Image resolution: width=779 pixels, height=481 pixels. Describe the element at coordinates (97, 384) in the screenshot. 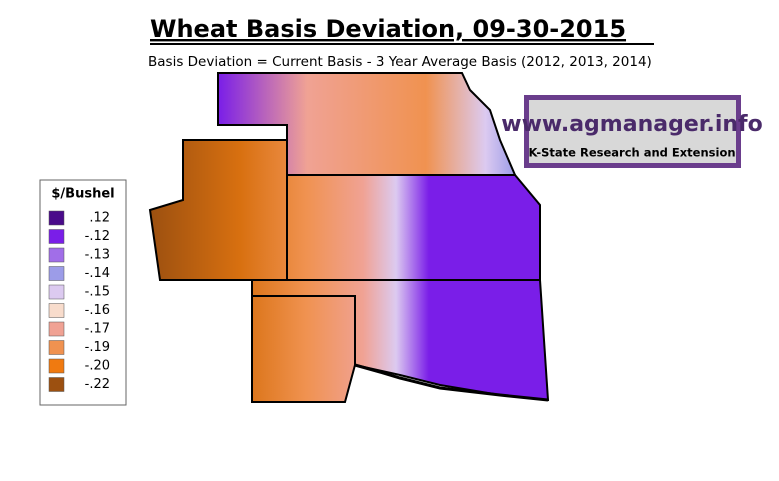

I see `legend-label: -.22` at that location.